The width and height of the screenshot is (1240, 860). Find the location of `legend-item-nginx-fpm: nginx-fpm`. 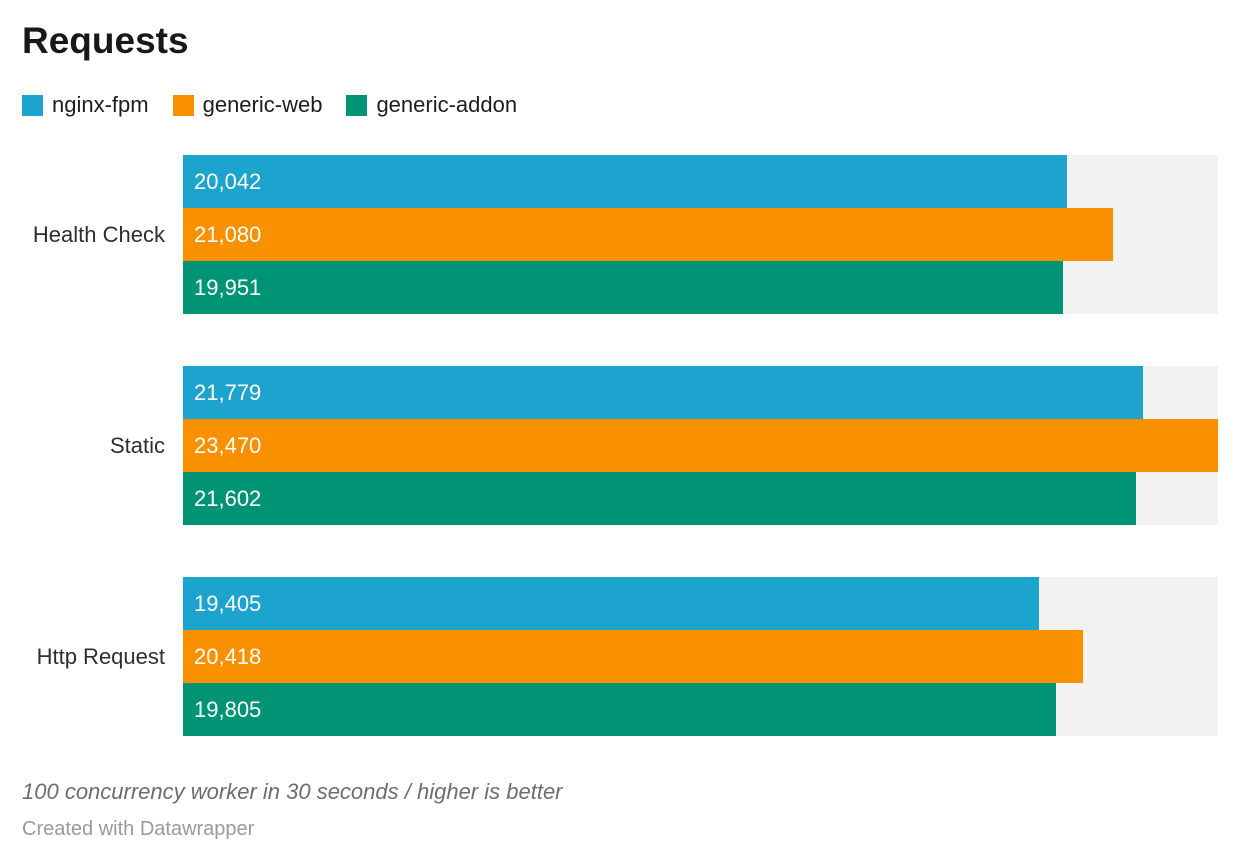

legend-item-nginx-fpm: nginx-fpm is located at coordinates (85, 105).